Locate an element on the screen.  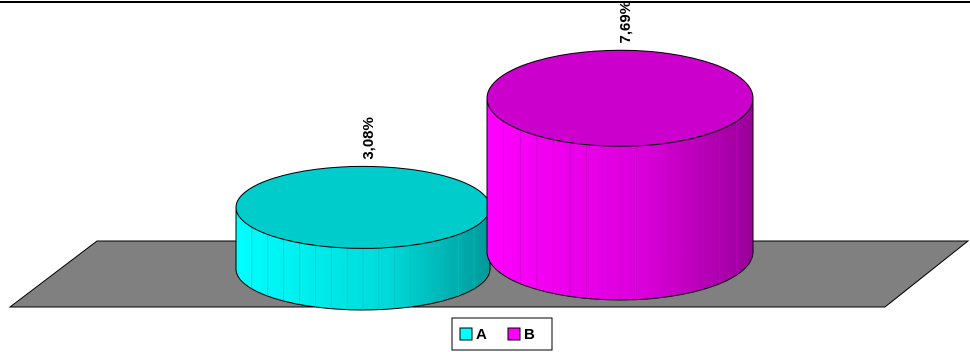
value-label: 7,69% is located at coordinates (625, 22).